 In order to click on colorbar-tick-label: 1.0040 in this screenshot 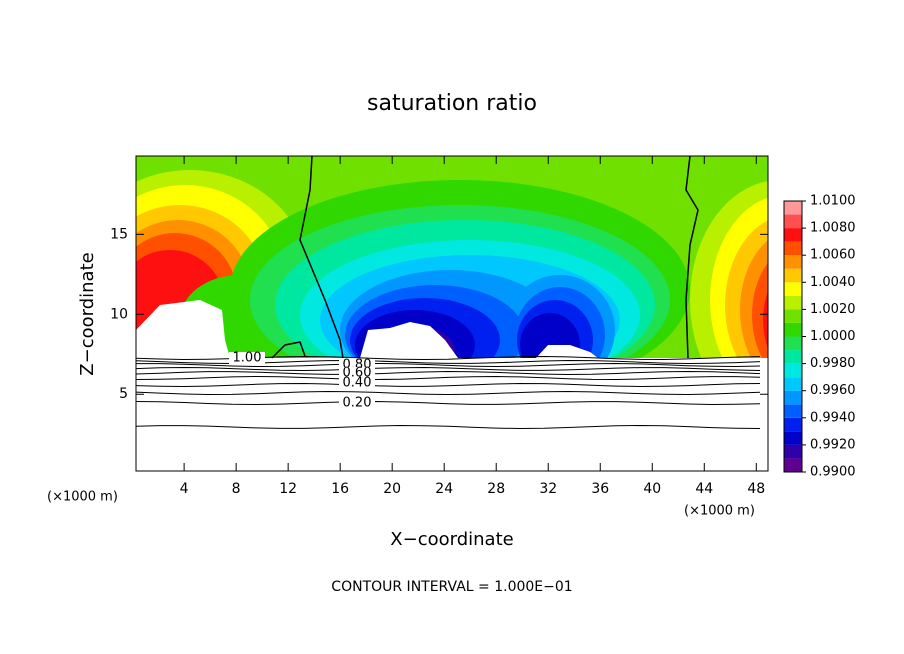, I will do `click(833, 282)`.